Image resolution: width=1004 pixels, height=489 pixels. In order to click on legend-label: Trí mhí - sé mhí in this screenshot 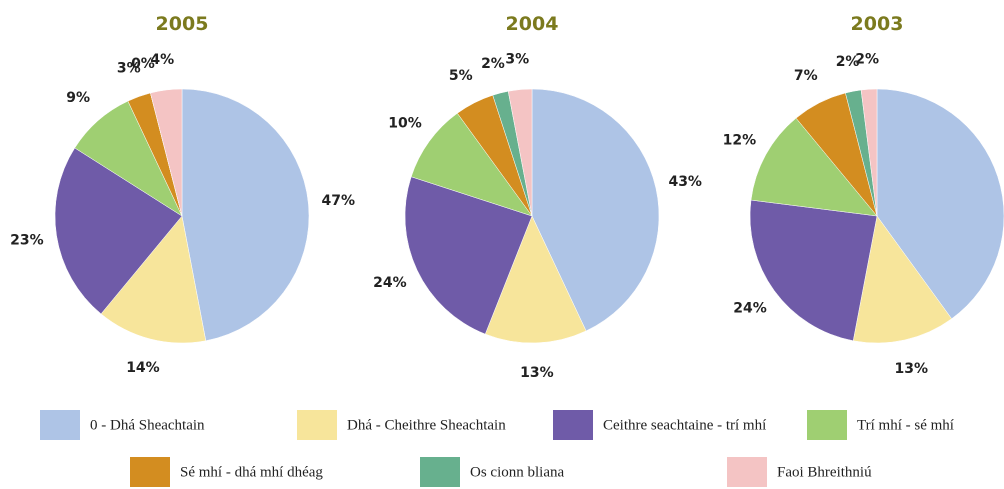, I will do `click(905, 425)`.